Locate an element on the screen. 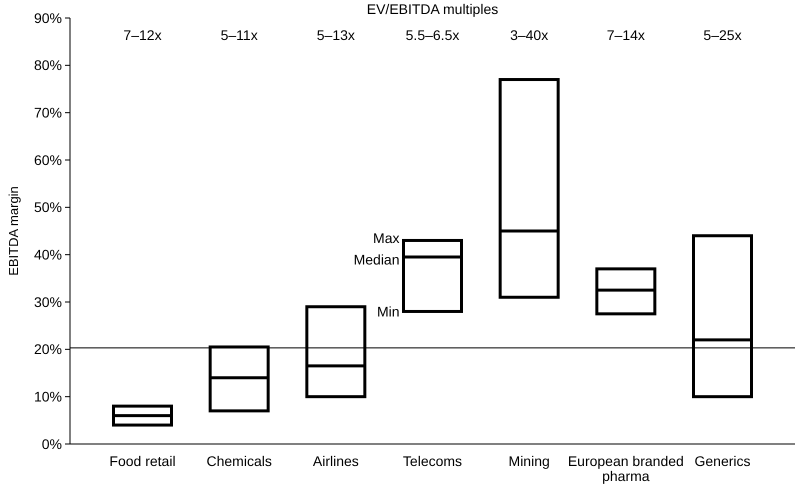 This screenshot has height=493, width=801. y-tick-label: 50% is located at coordinates (48, 207).